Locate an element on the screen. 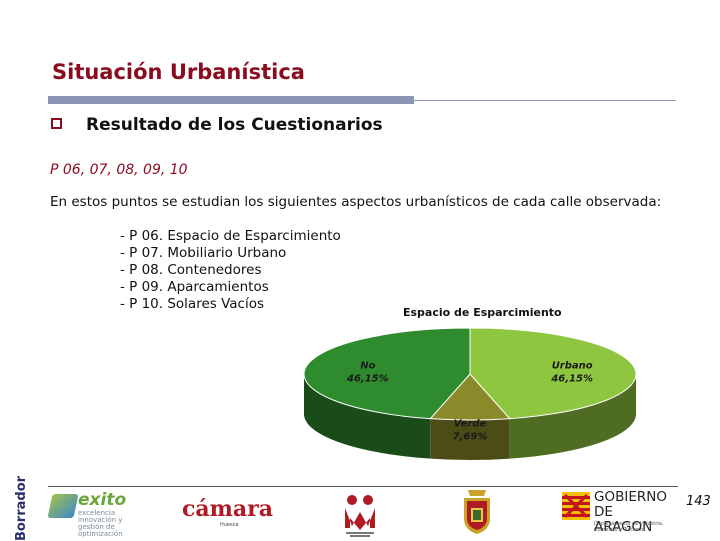 The width and height of the screenshot is (720, 541). aragon-logo-line2: DE ARAGON is located at coordinates (623, 519).